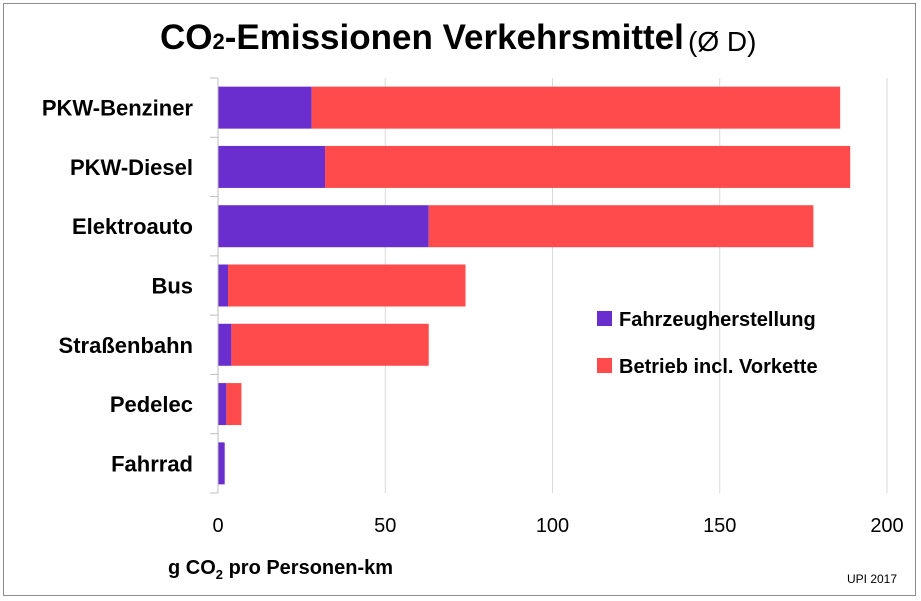  What do you see at coordinates (172, 286) in the screenshot?
I see `category-label: Bus` at bounding box center [172, 286].